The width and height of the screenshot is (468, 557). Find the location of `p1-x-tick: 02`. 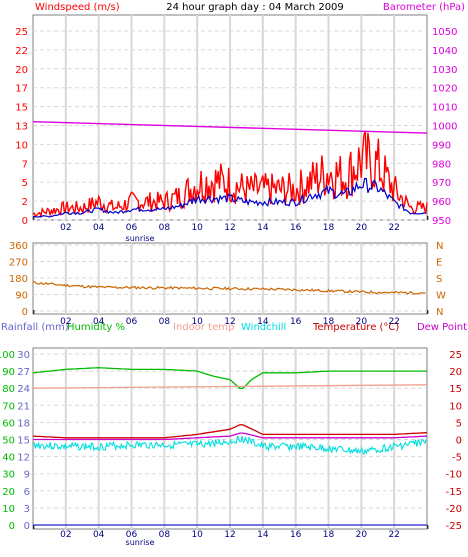

p1-x-tick: 02 is located at coordinates (65, 228).